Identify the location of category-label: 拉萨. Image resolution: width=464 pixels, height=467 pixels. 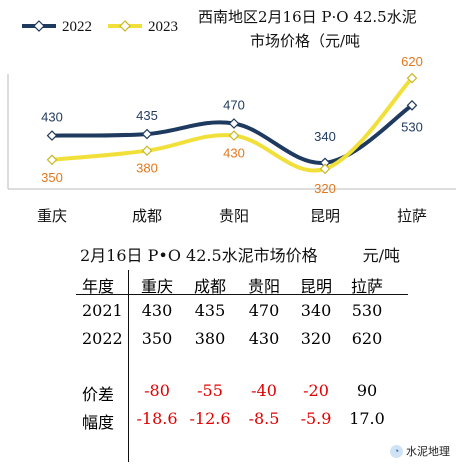
(412, 216).